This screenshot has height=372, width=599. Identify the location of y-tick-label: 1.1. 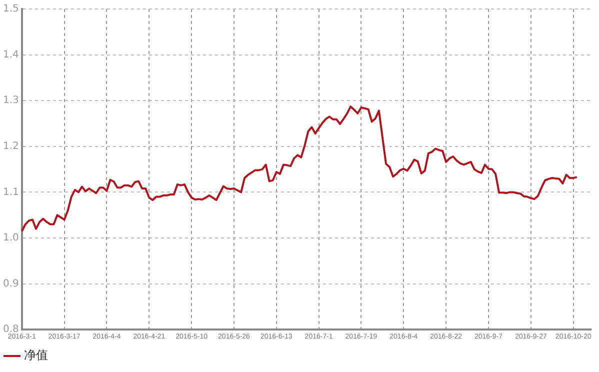
(10, 192).